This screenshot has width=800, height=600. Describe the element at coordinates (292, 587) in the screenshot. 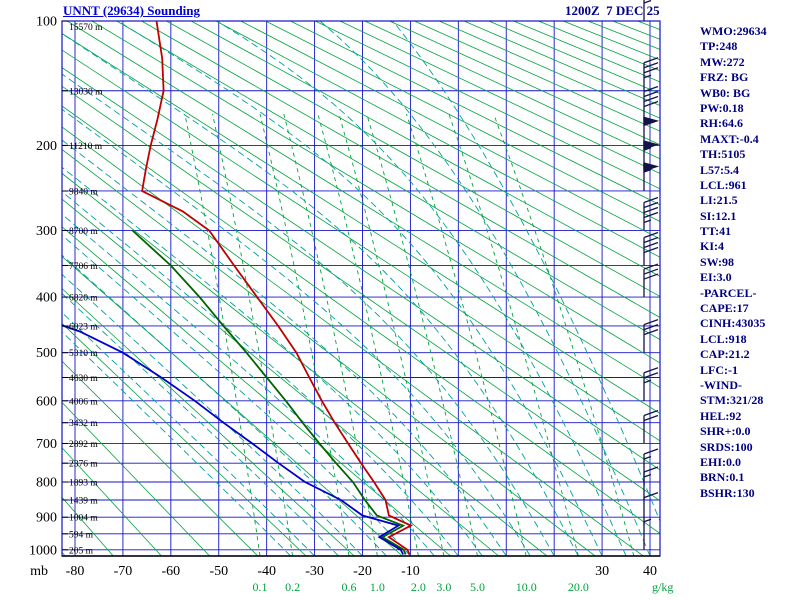

I see `mixing-ratio-label: 0.2` at that location.